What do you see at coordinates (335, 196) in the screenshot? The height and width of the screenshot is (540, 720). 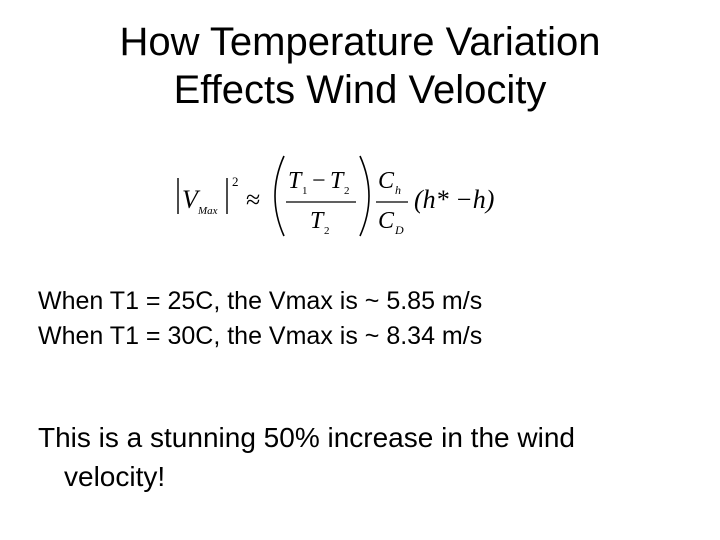 I see `formula-graphic: V Max 2 ≈ T 1 − T 2 T 2 C h C D (h* −h)` at bounding box center [335, 196].